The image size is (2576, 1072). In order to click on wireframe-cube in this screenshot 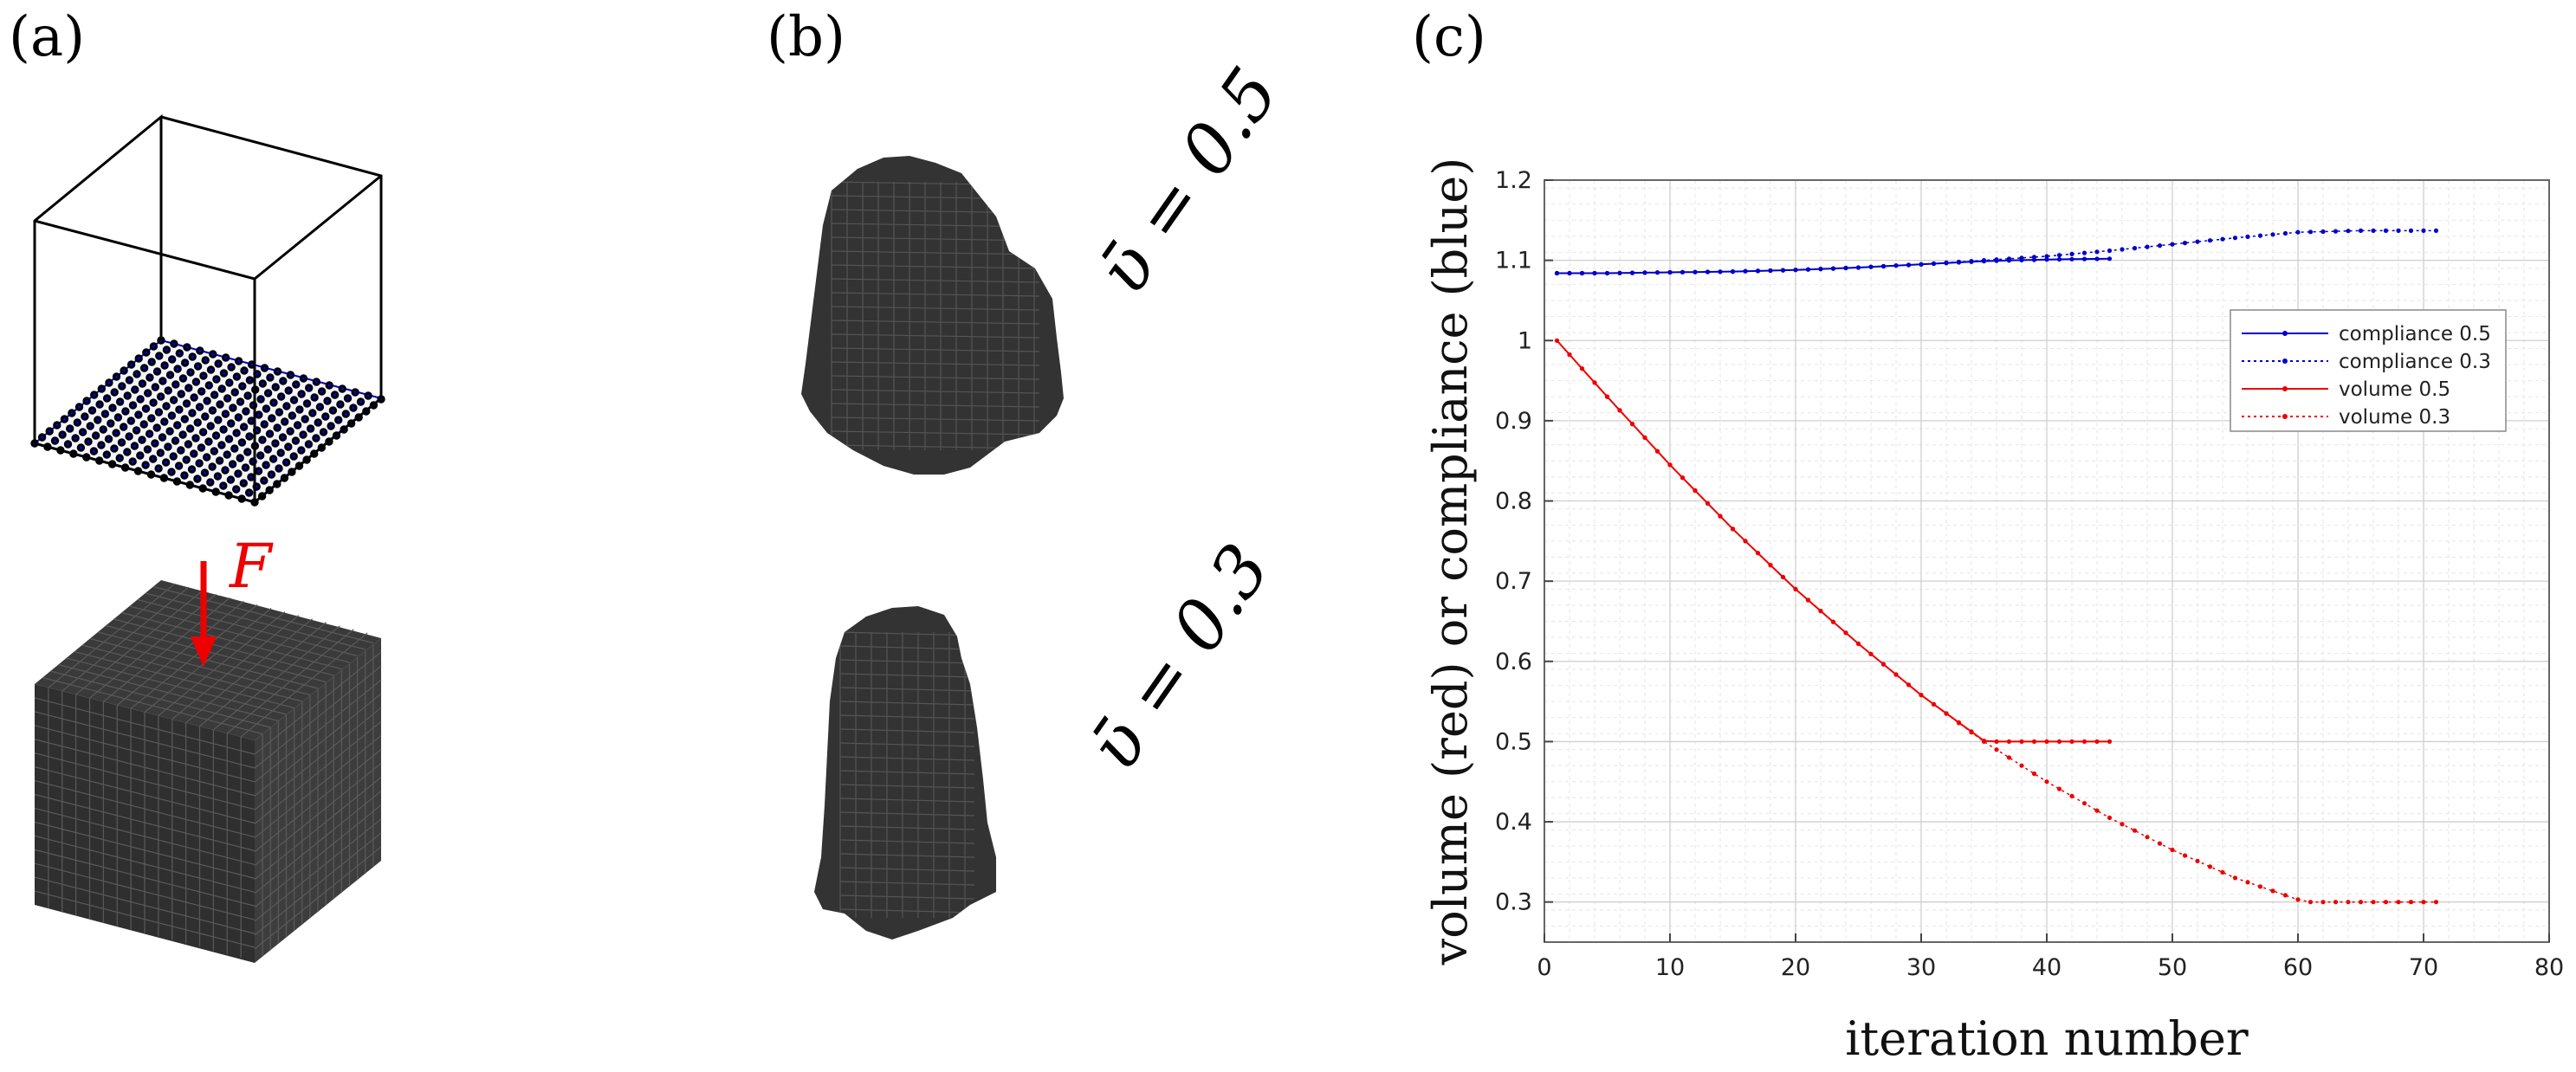, I will do `click(207, 310)`.